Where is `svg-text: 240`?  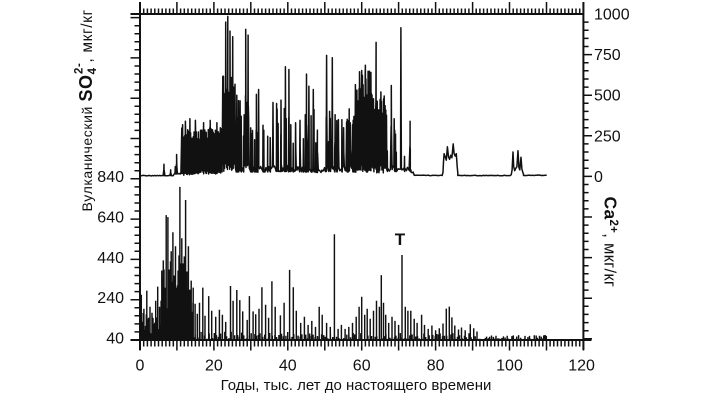 svg-text: 240 is located at coordinates (110, 298).